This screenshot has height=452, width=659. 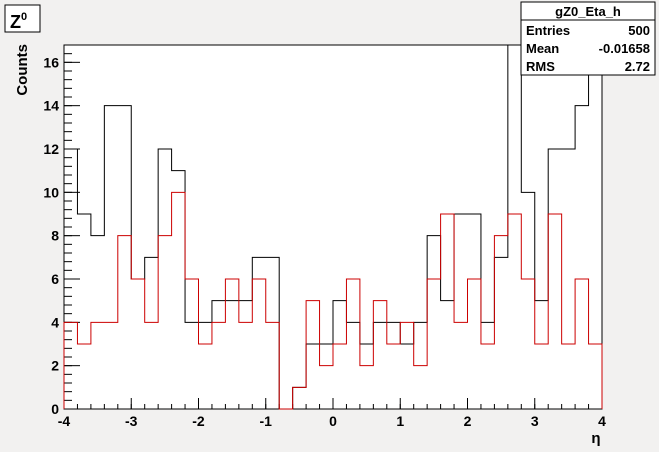 I want to click on corner-label-text: Z0, so click(x=18, y=21).